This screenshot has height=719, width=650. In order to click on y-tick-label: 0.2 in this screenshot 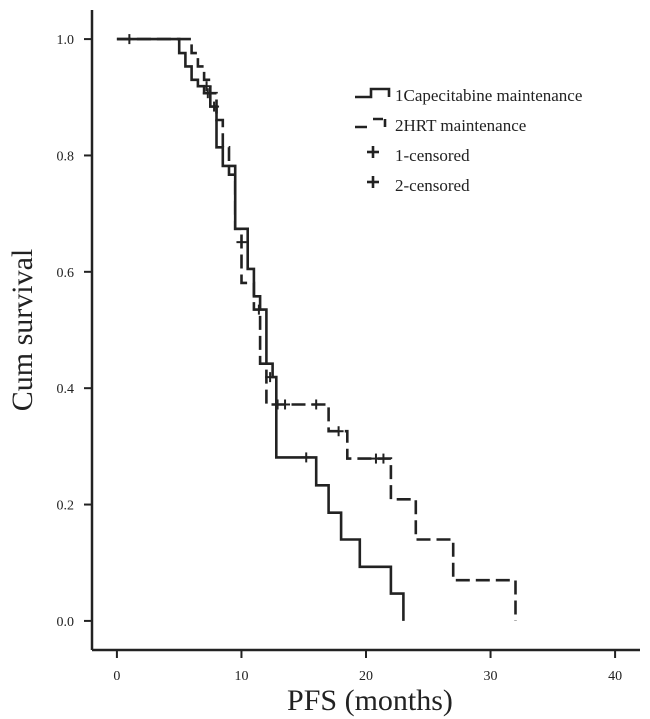, I will do `click(66, 506)`.